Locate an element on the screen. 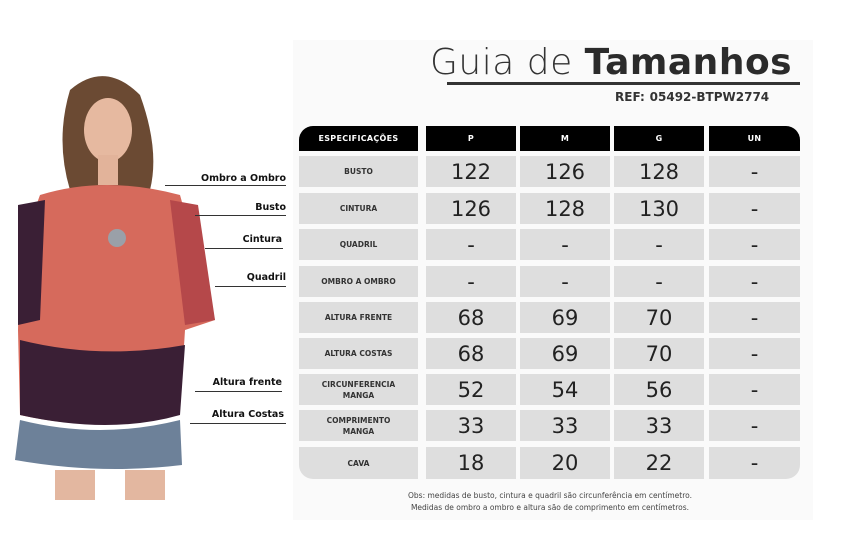 This screenshot has height=534, width=846. size-value-cell: 52 is located at coordinates (471, 389).